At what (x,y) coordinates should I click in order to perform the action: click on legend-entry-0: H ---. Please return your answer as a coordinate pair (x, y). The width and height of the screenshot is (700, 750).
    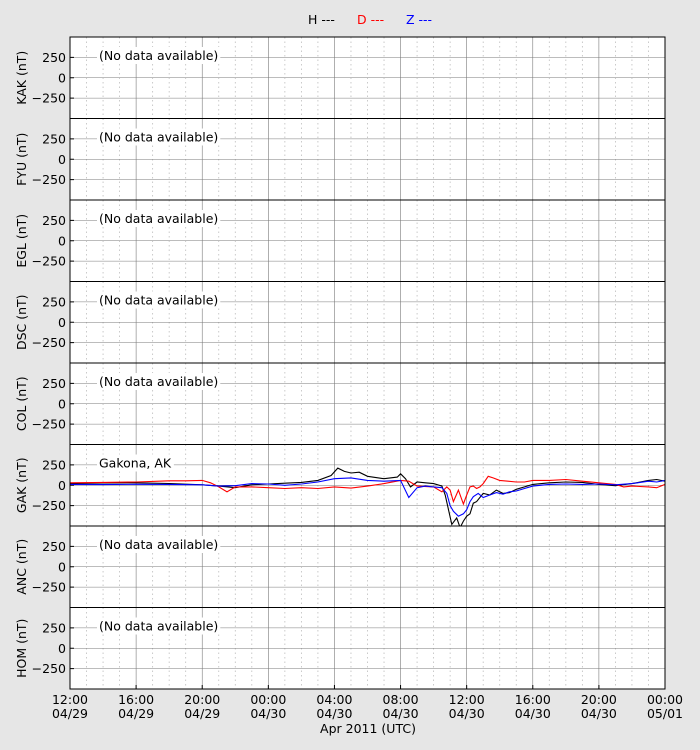
    Looking at the image, I should click on (321, 19).